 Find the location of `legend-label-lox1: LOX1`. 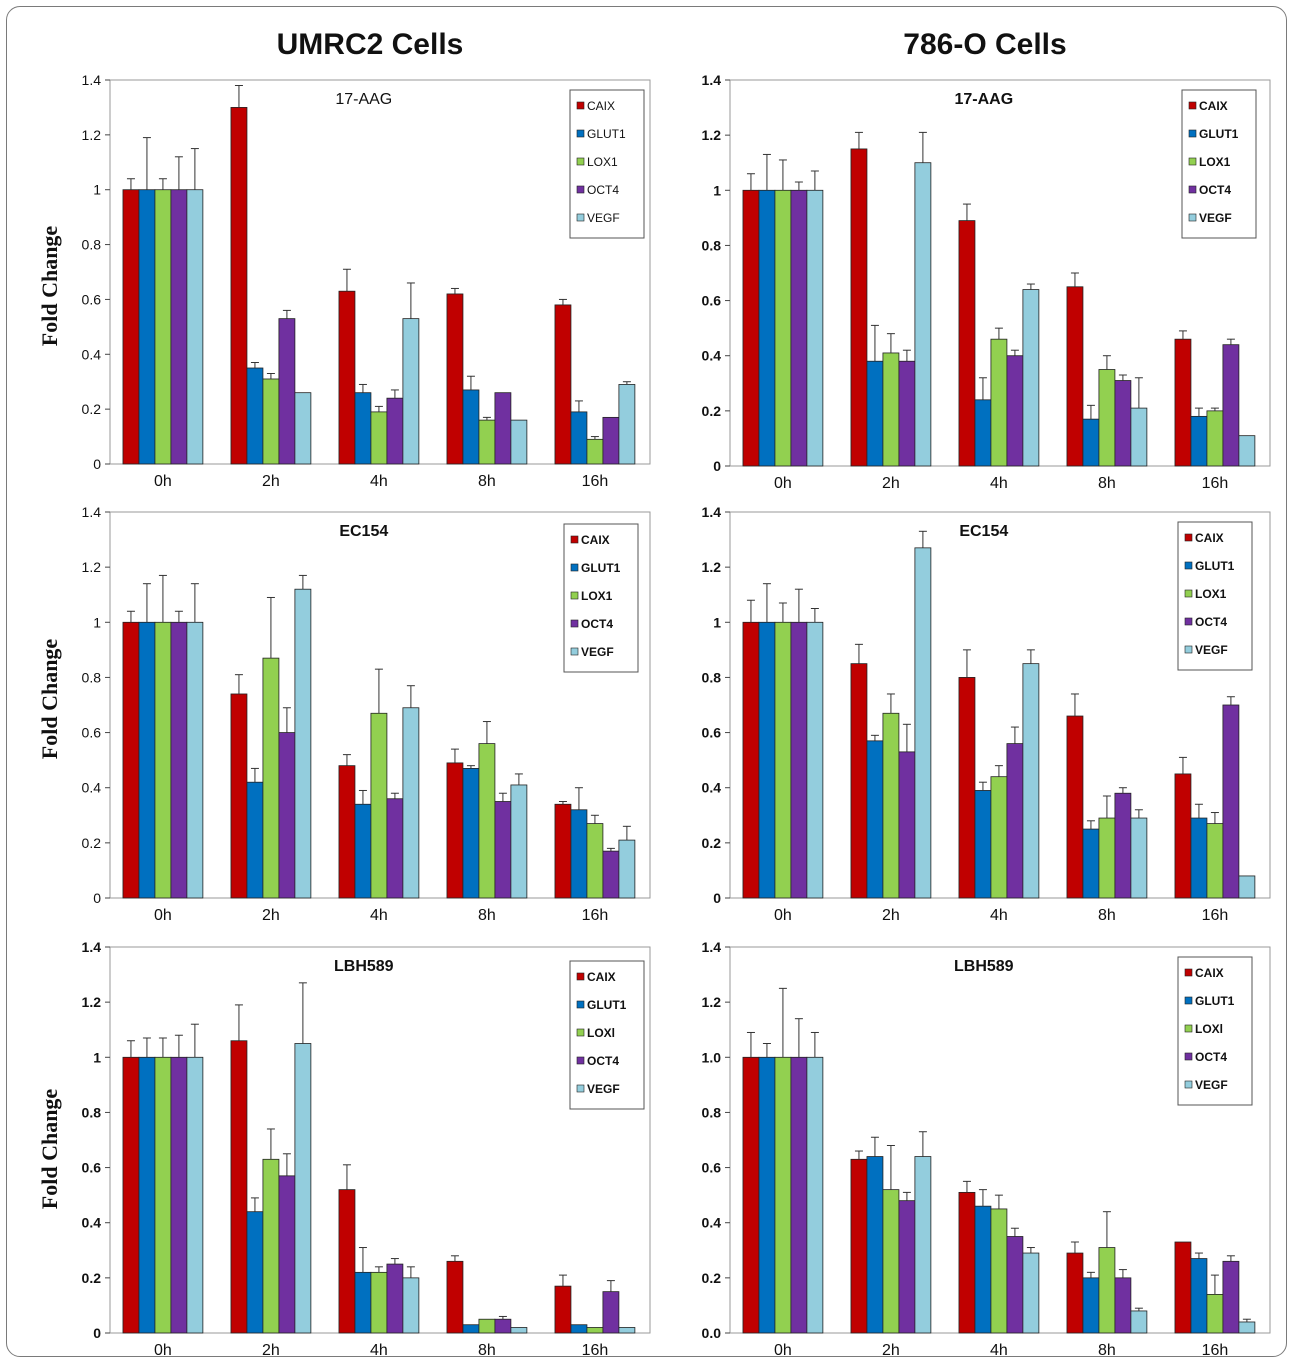

legend-label-lox1: LOX1 is located at coordinates (1211, 594).